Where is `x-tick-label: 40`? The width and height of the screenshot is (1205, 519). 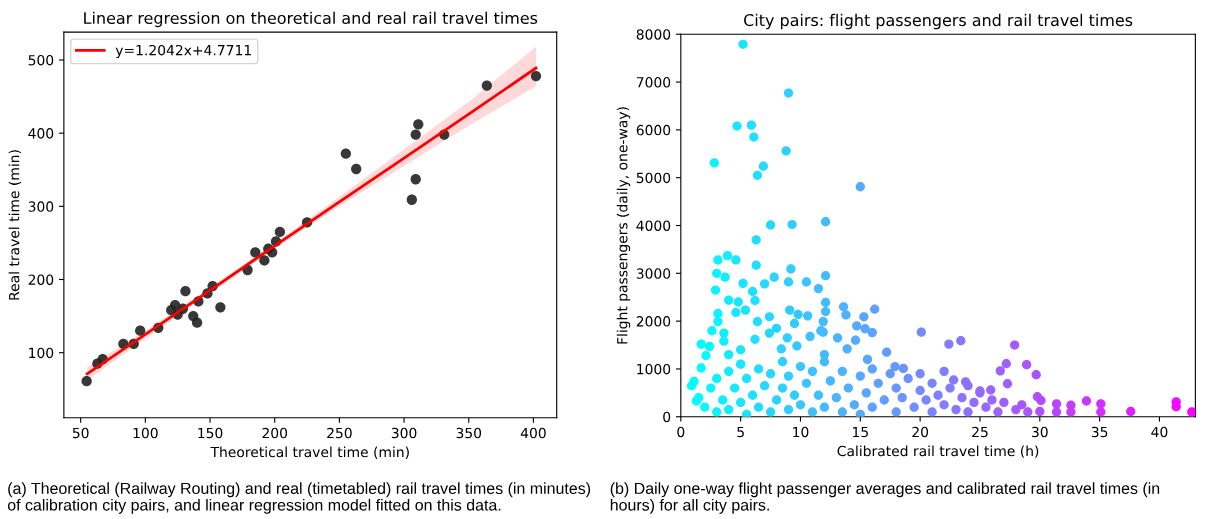 x-tick-label: 40 is located at coordinates (1159, 432).